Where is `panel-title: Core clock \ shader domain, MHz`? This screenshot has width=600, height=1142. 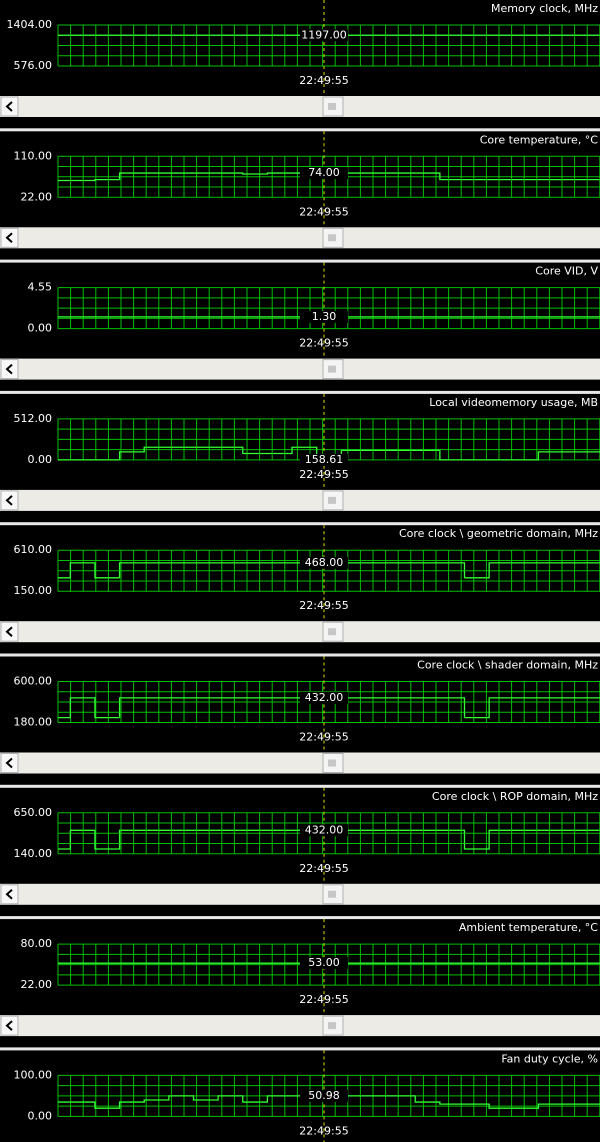
panel-title: Core clock \ shader domain, MHz is located at coordinates (507, 665).